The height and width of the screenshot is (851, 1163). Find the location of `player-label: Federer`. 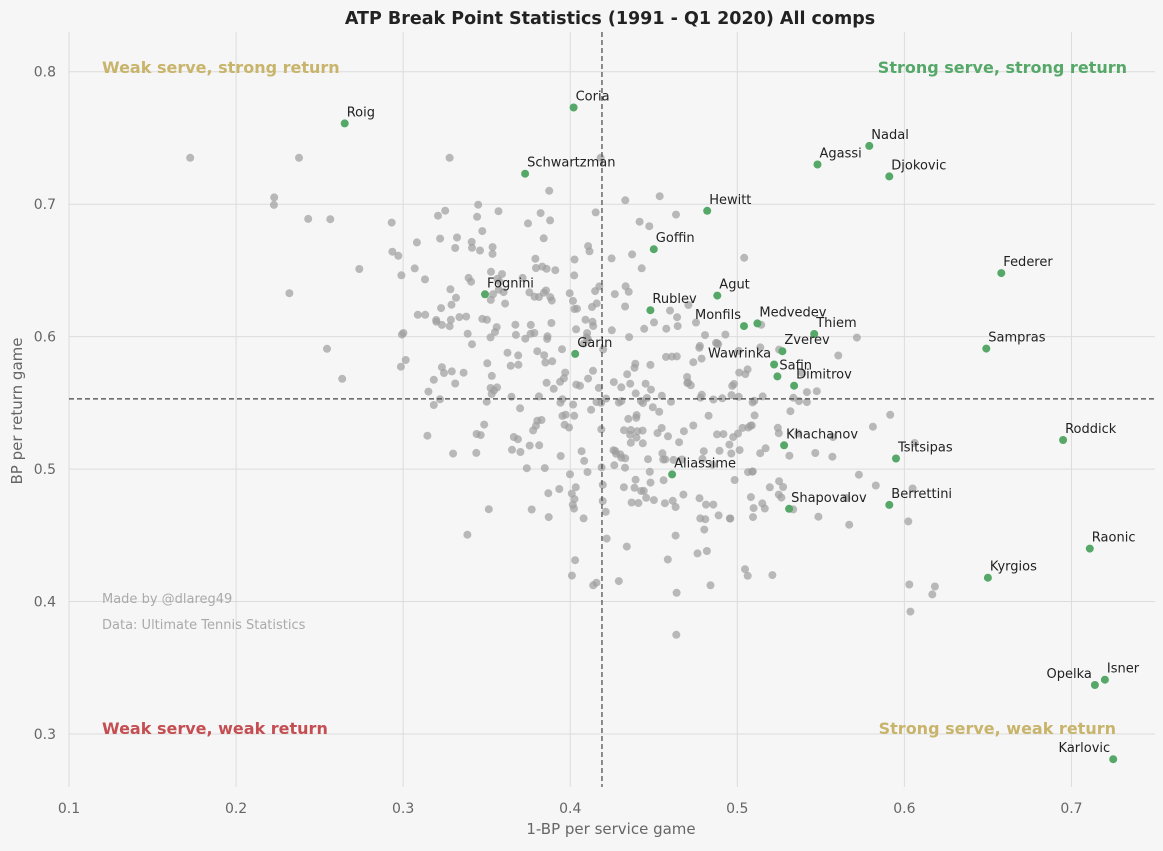

player-label: Federer is located at coordinates (1028, 262).